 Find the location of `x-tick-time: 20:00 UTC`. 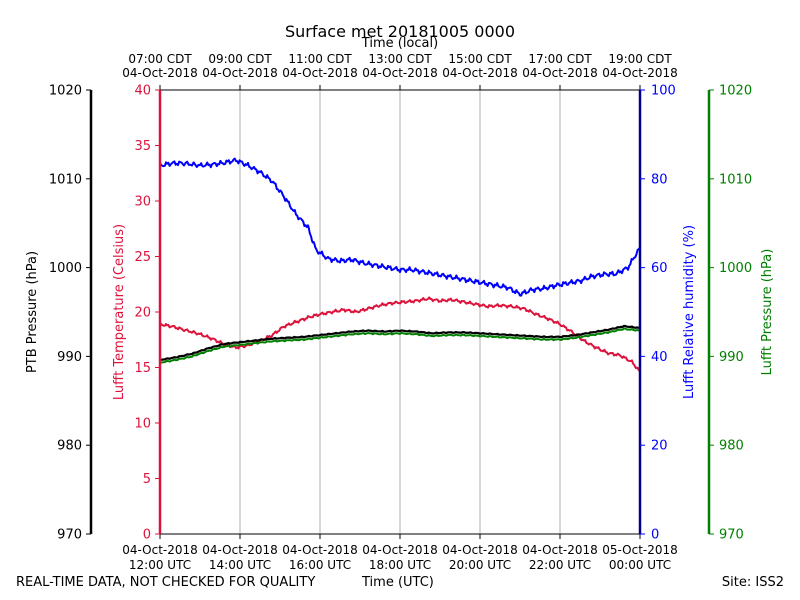

x-tick-time: 20:00 UTC is located at coordinates (480, 565).